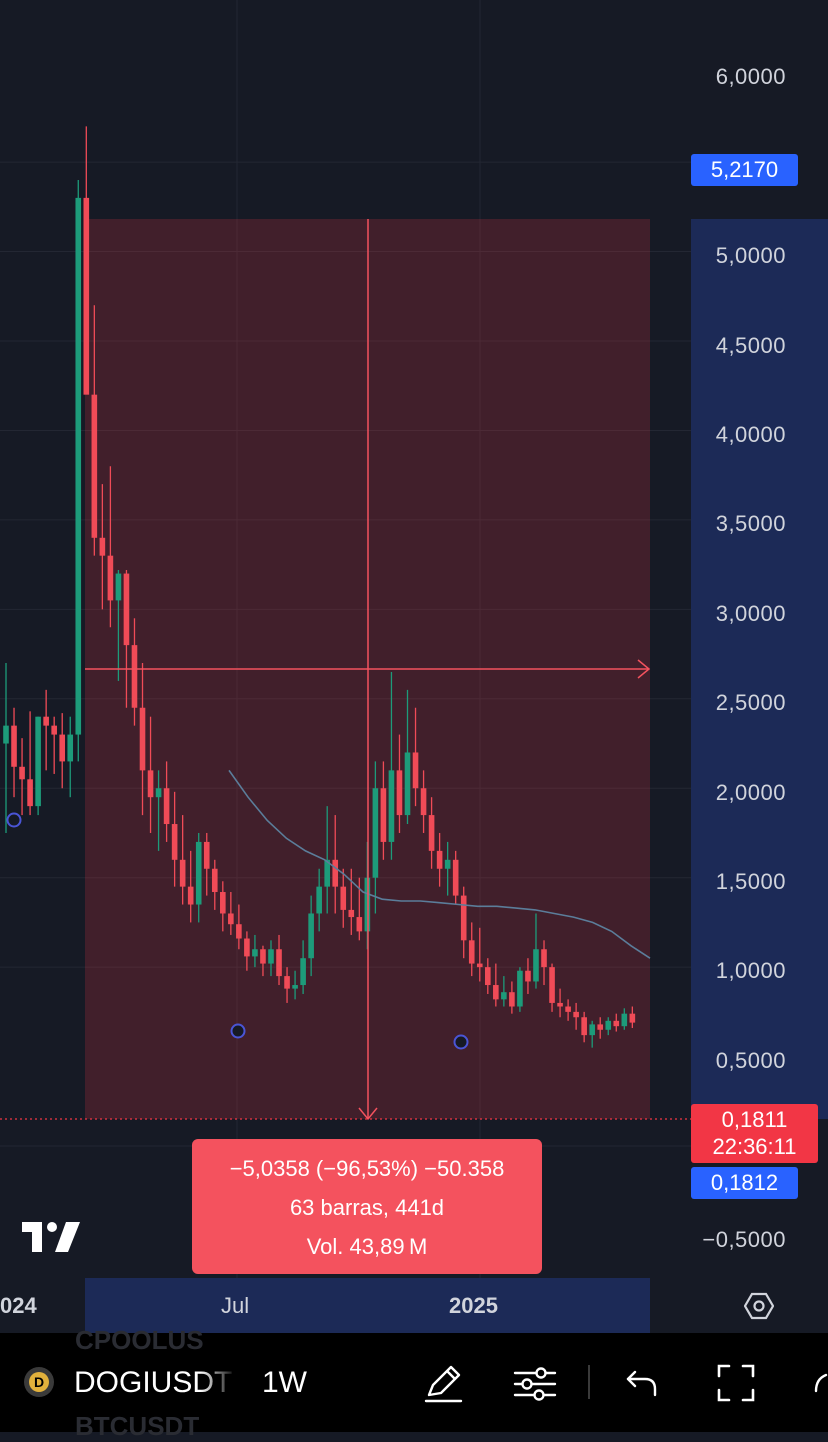  What do you see at coordinates (750, 702) in the screenshot?
I see `y-tick-label: 2,5000` at bounding box center [750, 702].